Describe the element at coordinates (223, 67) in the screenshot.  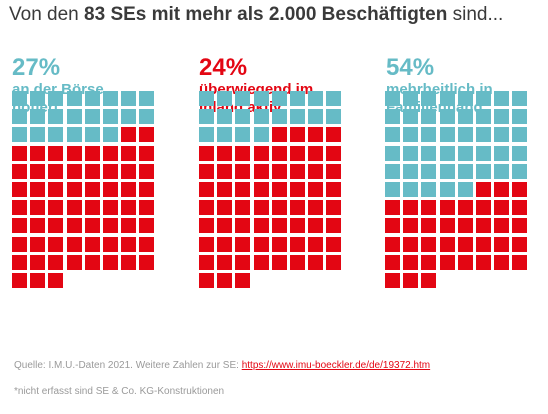
I see `panel-percent: 24%` at that location.